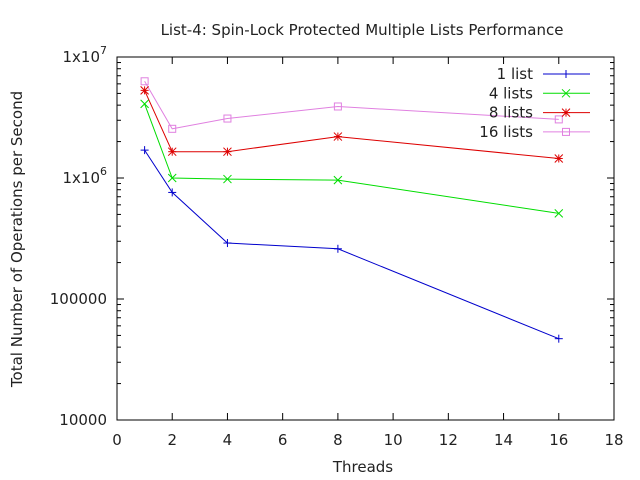 The width and height of the screenshot is (640, 480). Describe the element at coordinates (84, 176) in the screenshot. I see `y-tick-label: 1x10⁶` at that location.